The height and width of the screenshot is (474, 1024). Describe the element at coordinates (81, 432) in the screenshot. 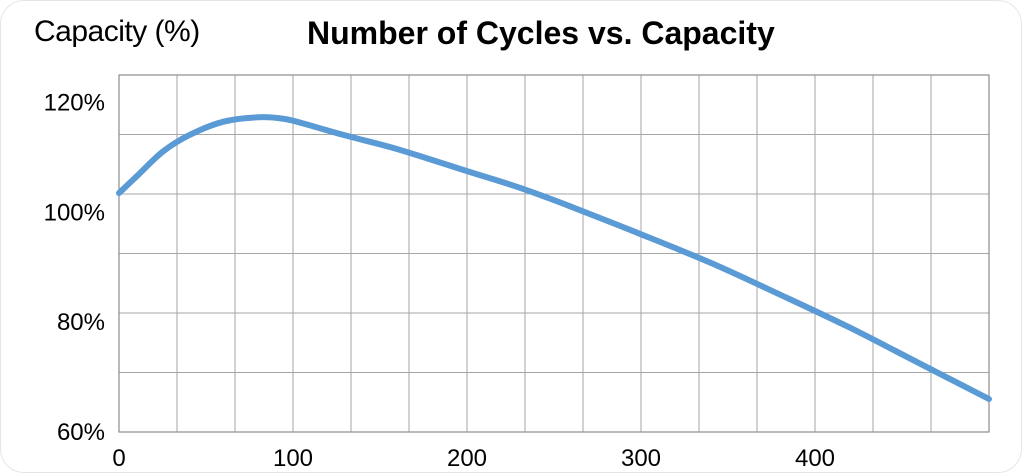

I see `y-tick-label: 60%` at that location.